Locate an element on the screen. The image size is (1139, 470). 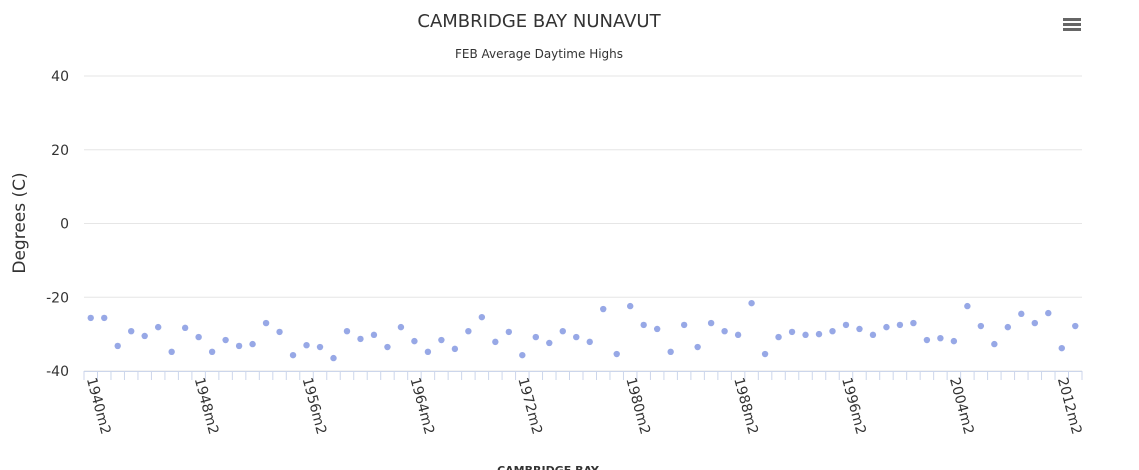
x-tick-label: 1996m2 is located at coordinates (853, 406).